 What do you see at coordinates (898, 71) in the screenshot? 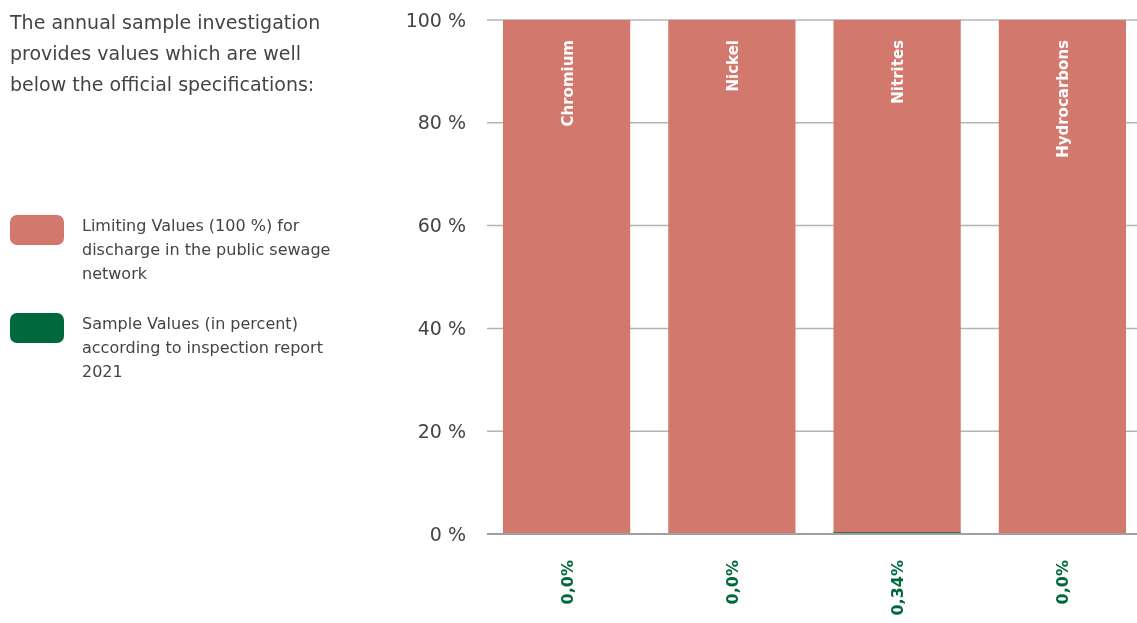
I see `x-tick-label: Nitrites` at bounding box center [898, 71].